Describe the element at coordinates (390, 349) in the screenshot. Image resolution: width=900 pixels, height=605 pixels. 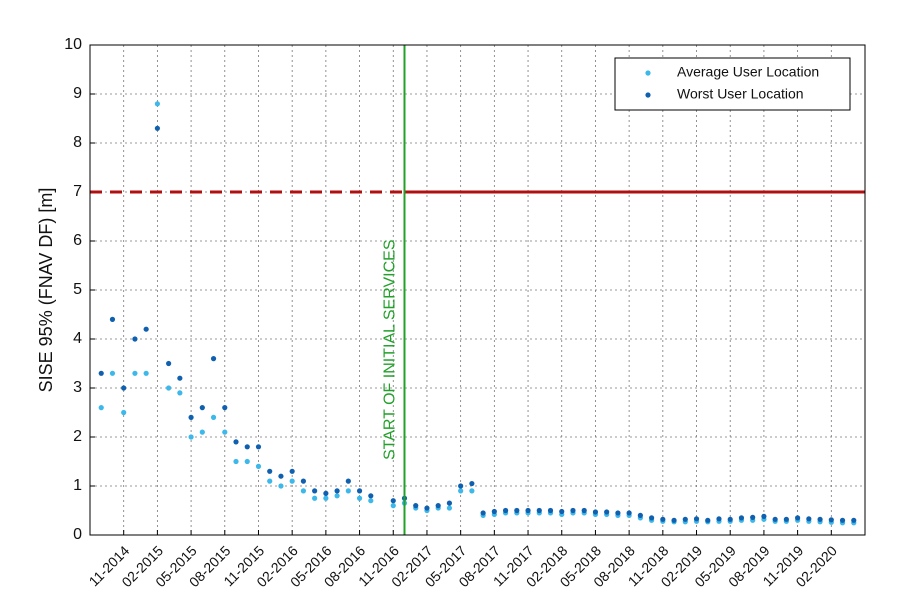
I see `event-label: START OF INITIAL SERVICES` at that location.